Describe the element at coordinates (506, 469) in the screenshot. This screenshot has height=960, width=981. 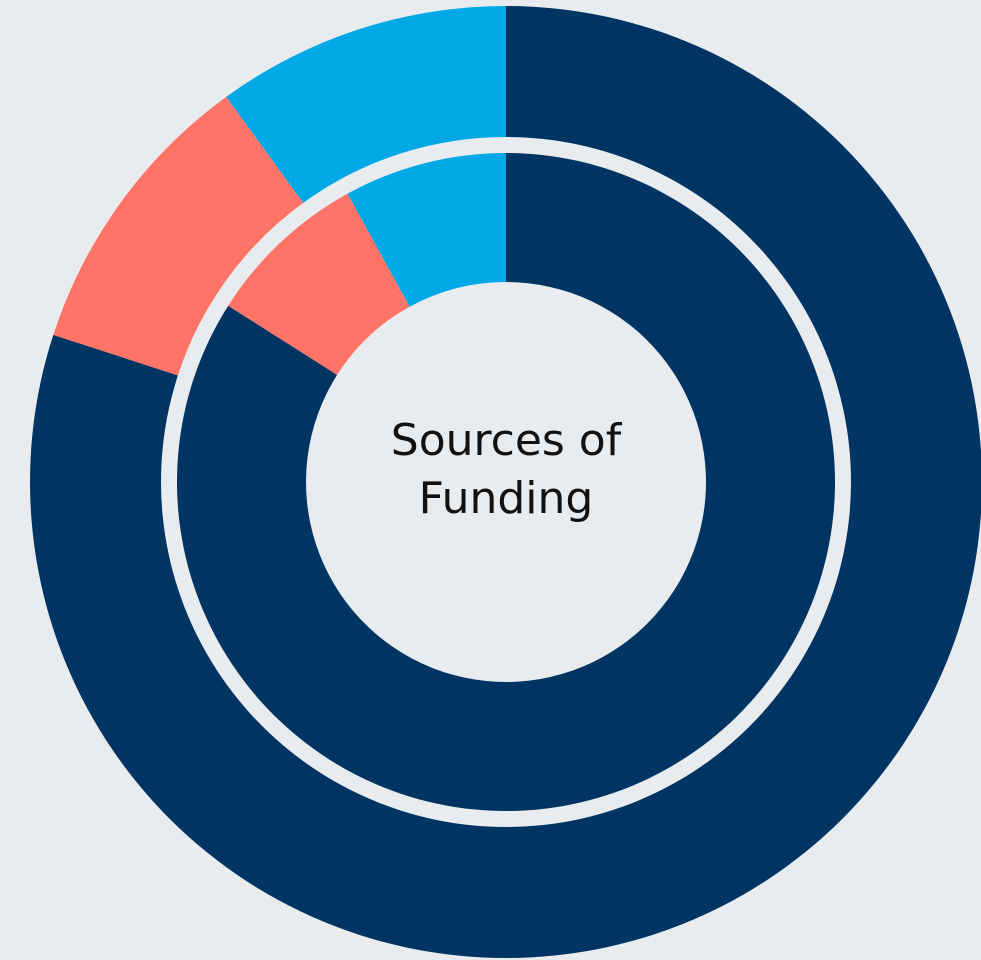
I see `chart-title: Sources of Funding` at that location.